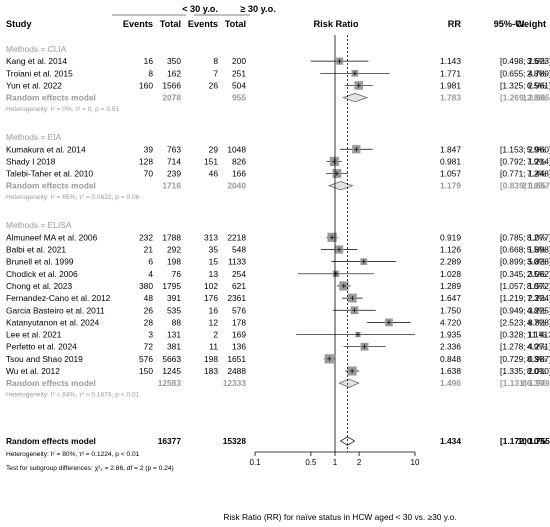  I want to click on total-over30: 254, so click(239, 274).